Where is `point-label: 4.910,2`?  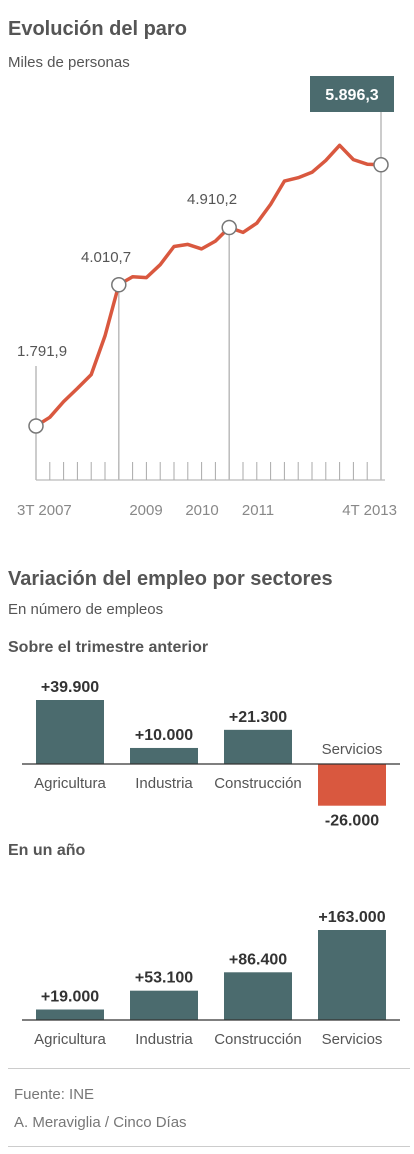
point-label: 4.910,2 is located at coordinates (212, 199).